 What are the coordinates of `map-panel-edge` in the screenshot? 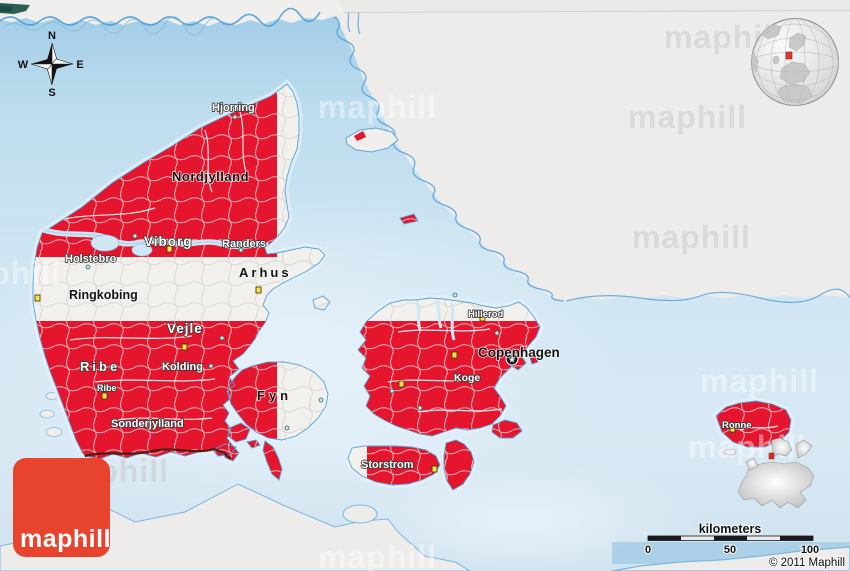 It's located at (596, 11).